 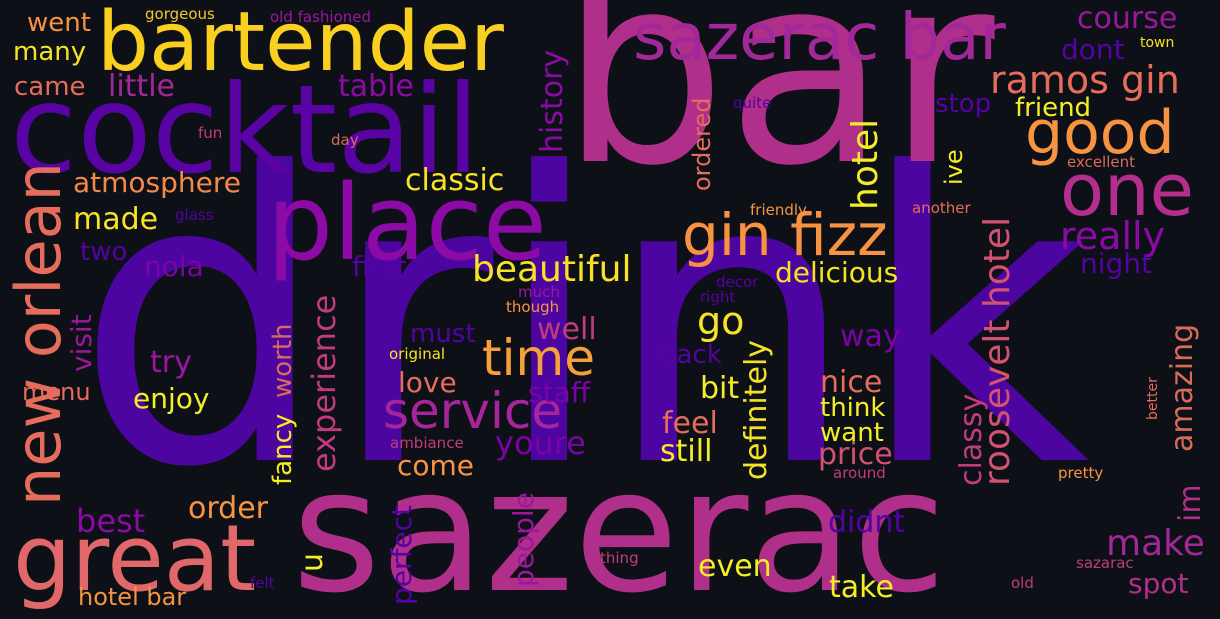 I want to click on word-hotel: hotel, so click(x=865, y=164).